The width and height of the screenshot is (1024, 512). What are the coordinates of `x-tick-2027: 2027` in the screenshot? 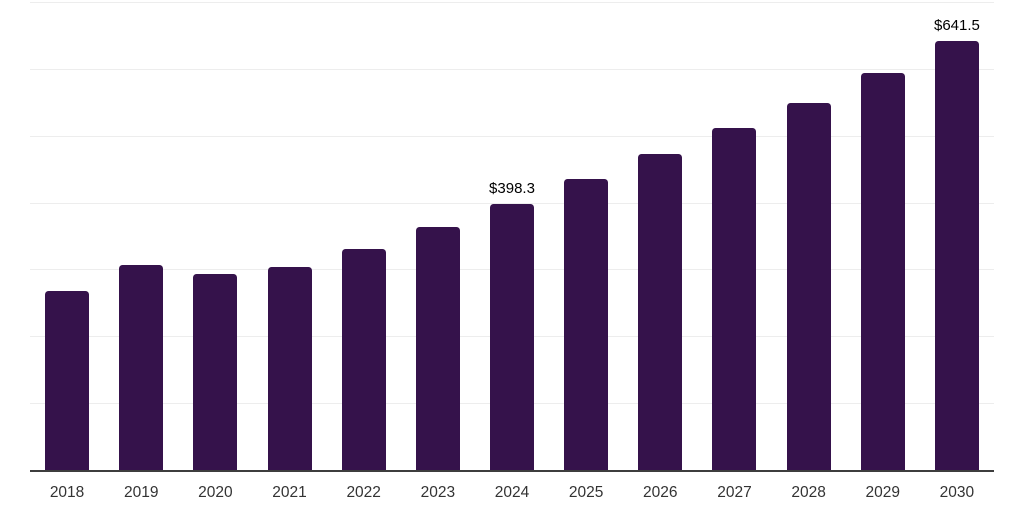 It's located at (734, 492).